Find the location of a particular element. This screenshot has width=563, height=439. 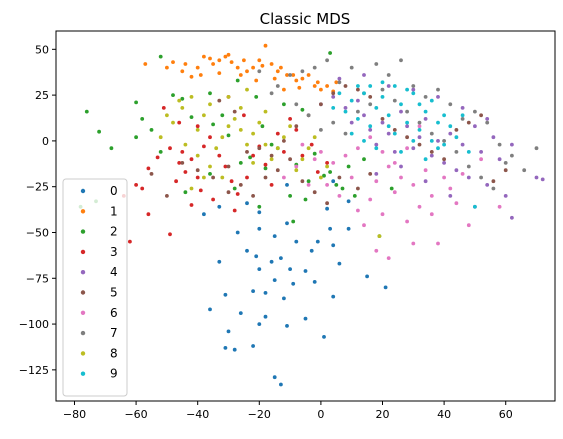

legend-label-7: 7 is located at coordinates (114, 333).